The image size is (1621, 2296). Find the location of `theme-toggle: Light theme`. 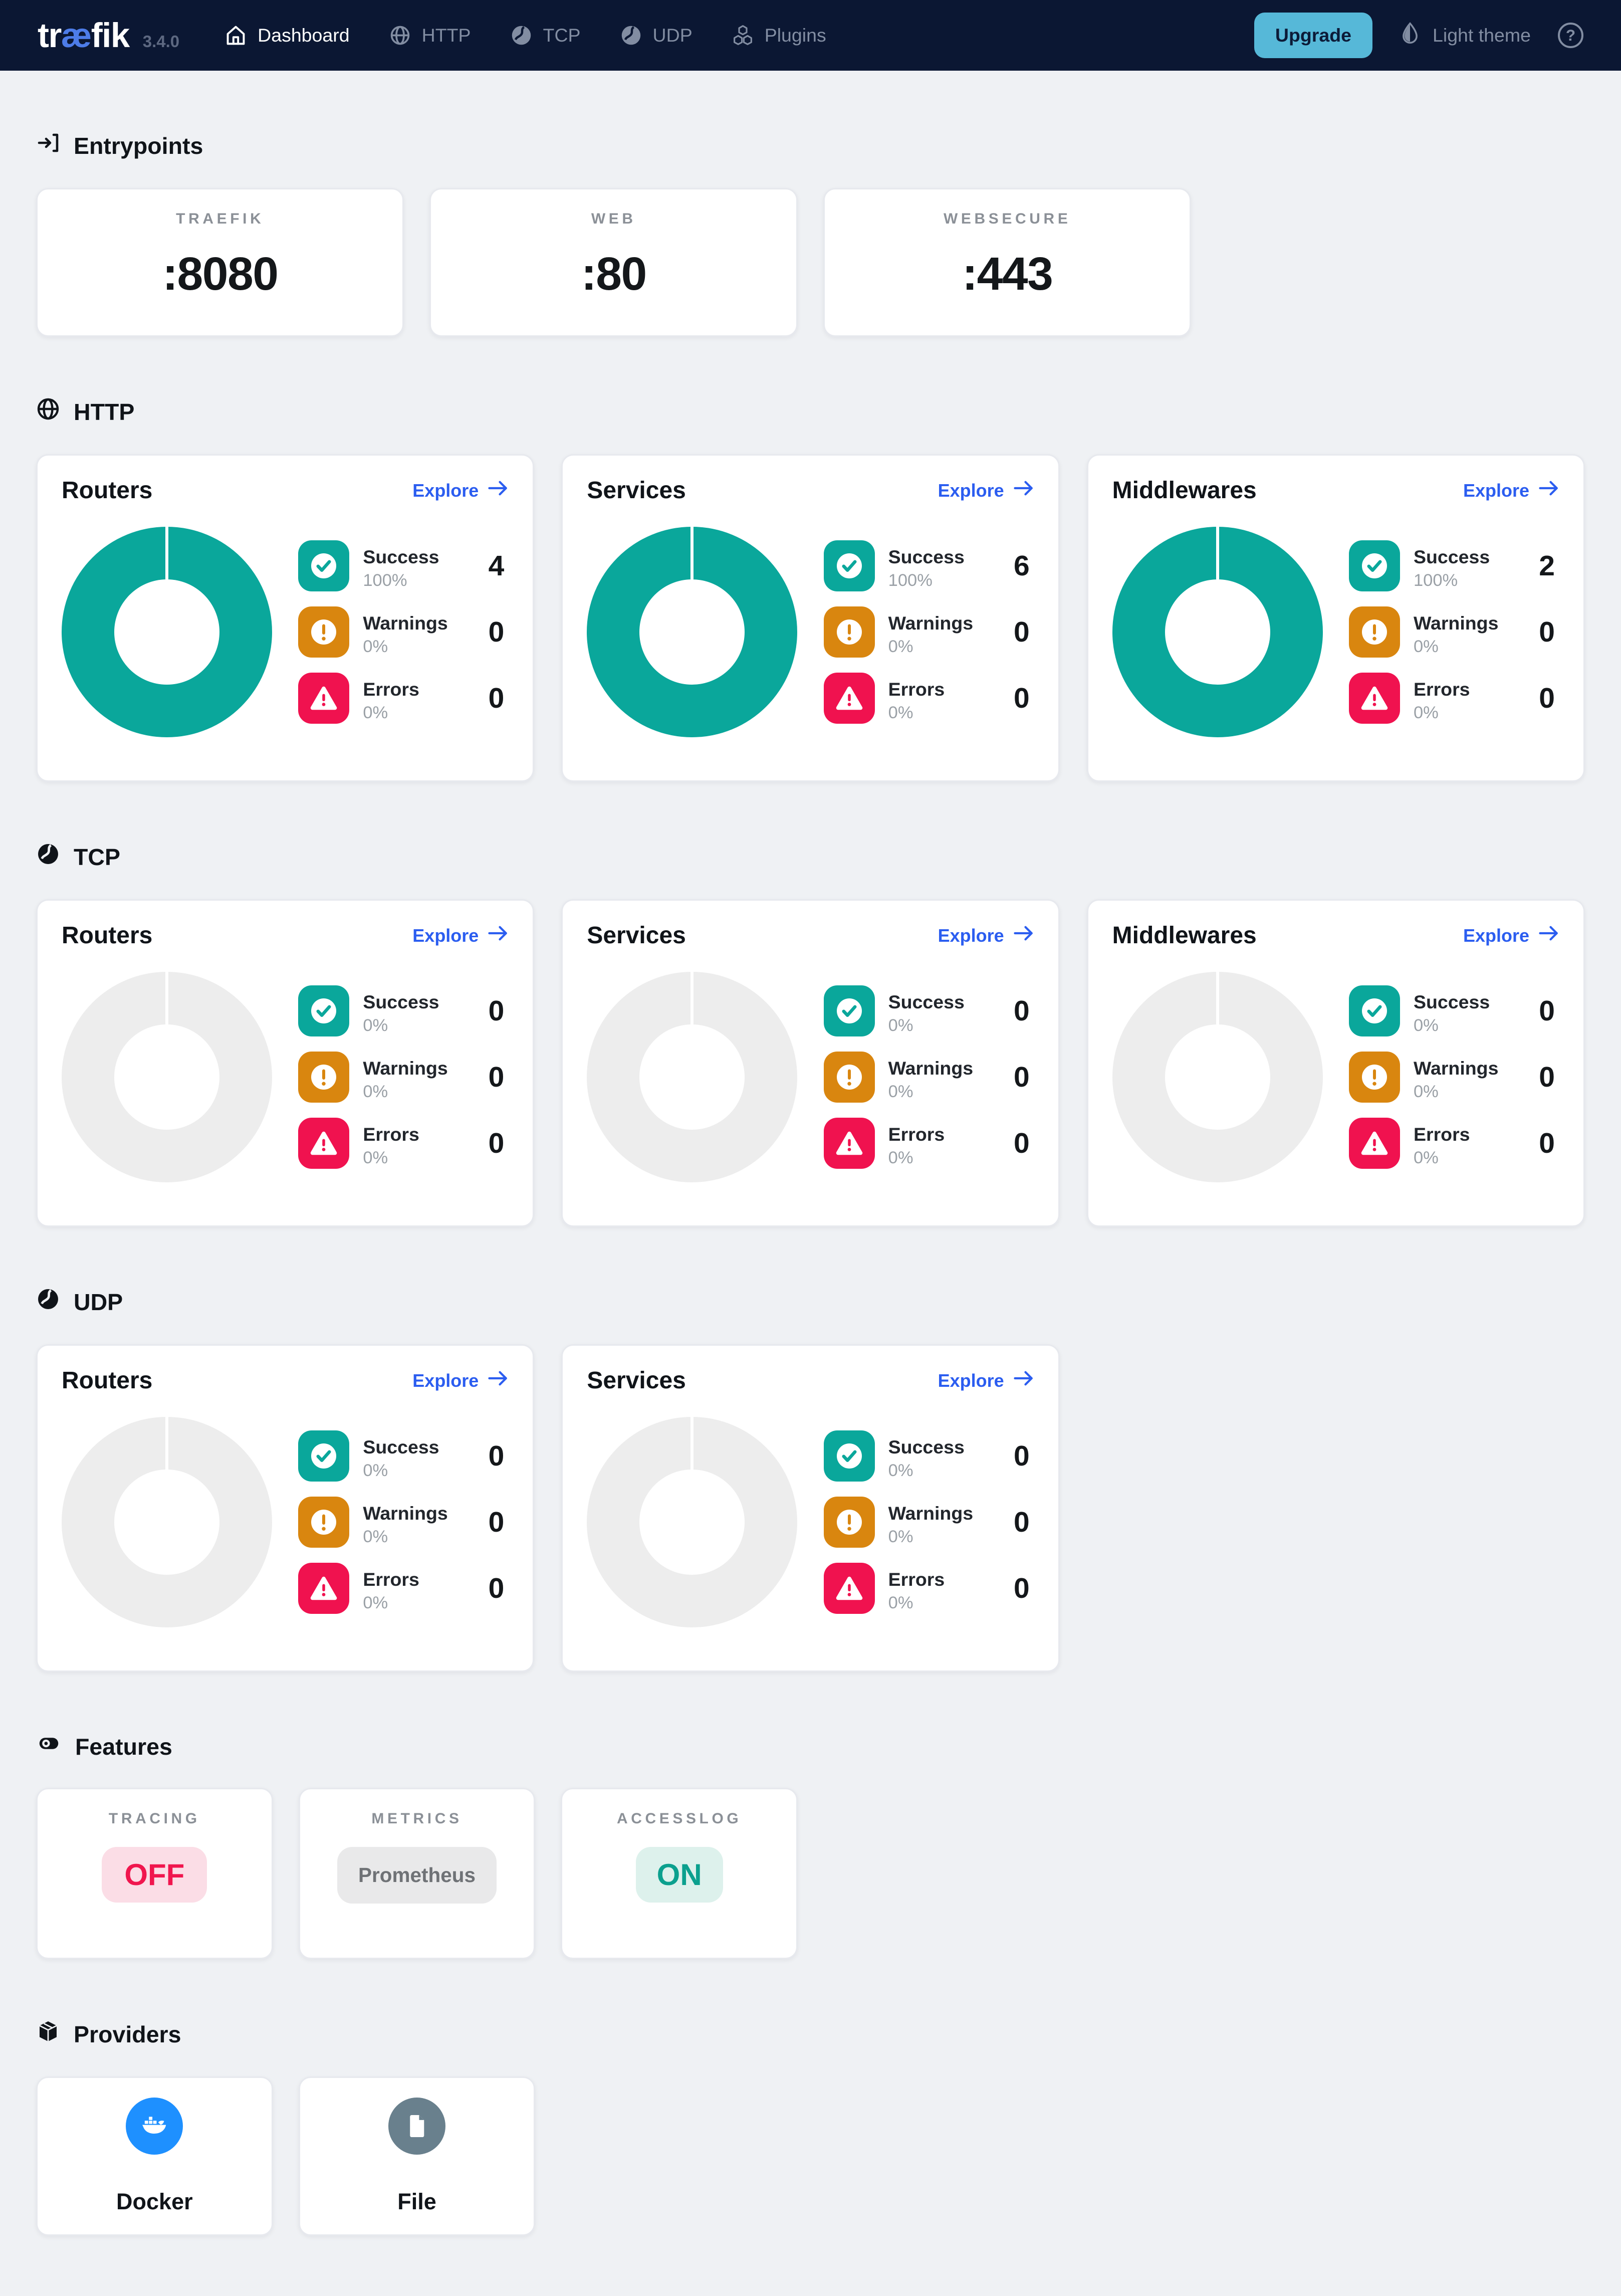

theme-toggle: Light theme is located at coordinates (1465, 35).